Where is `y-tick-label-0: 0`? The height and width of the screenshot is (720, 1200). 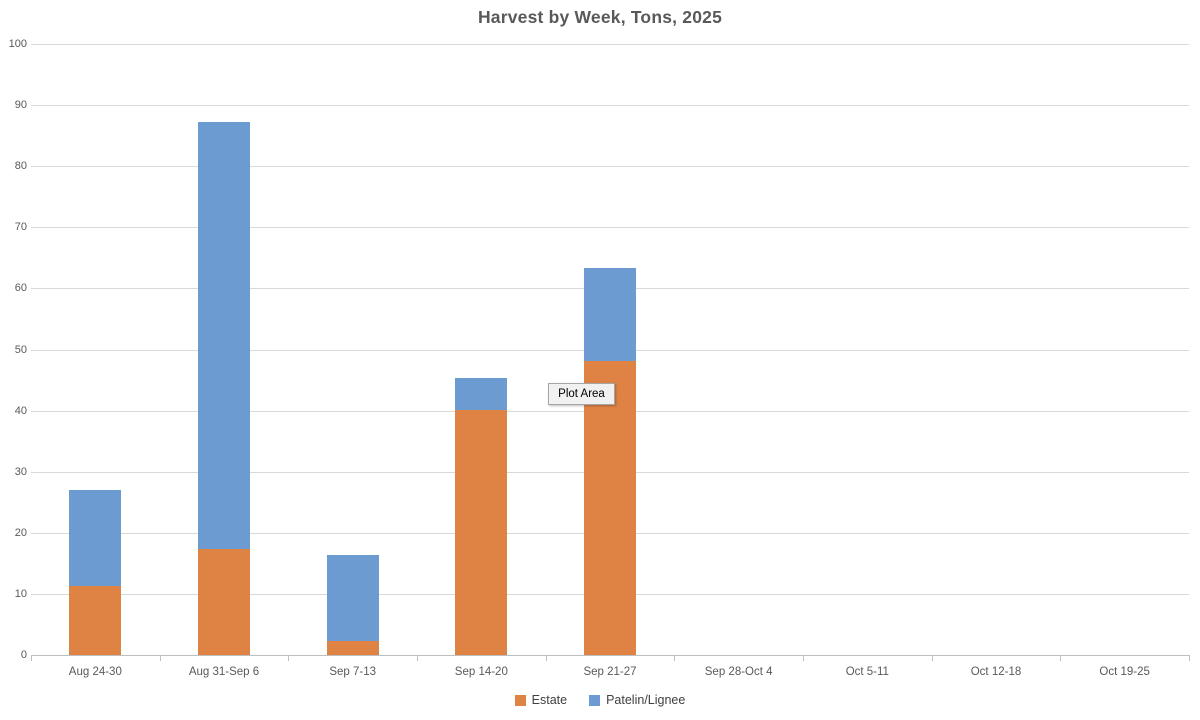
y-tick-label-0: 0 is located at coordinates (23, 655).